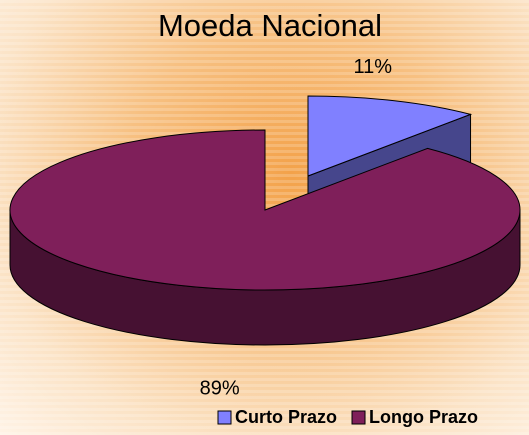  I want to click on slice-top, so click(390, 136).